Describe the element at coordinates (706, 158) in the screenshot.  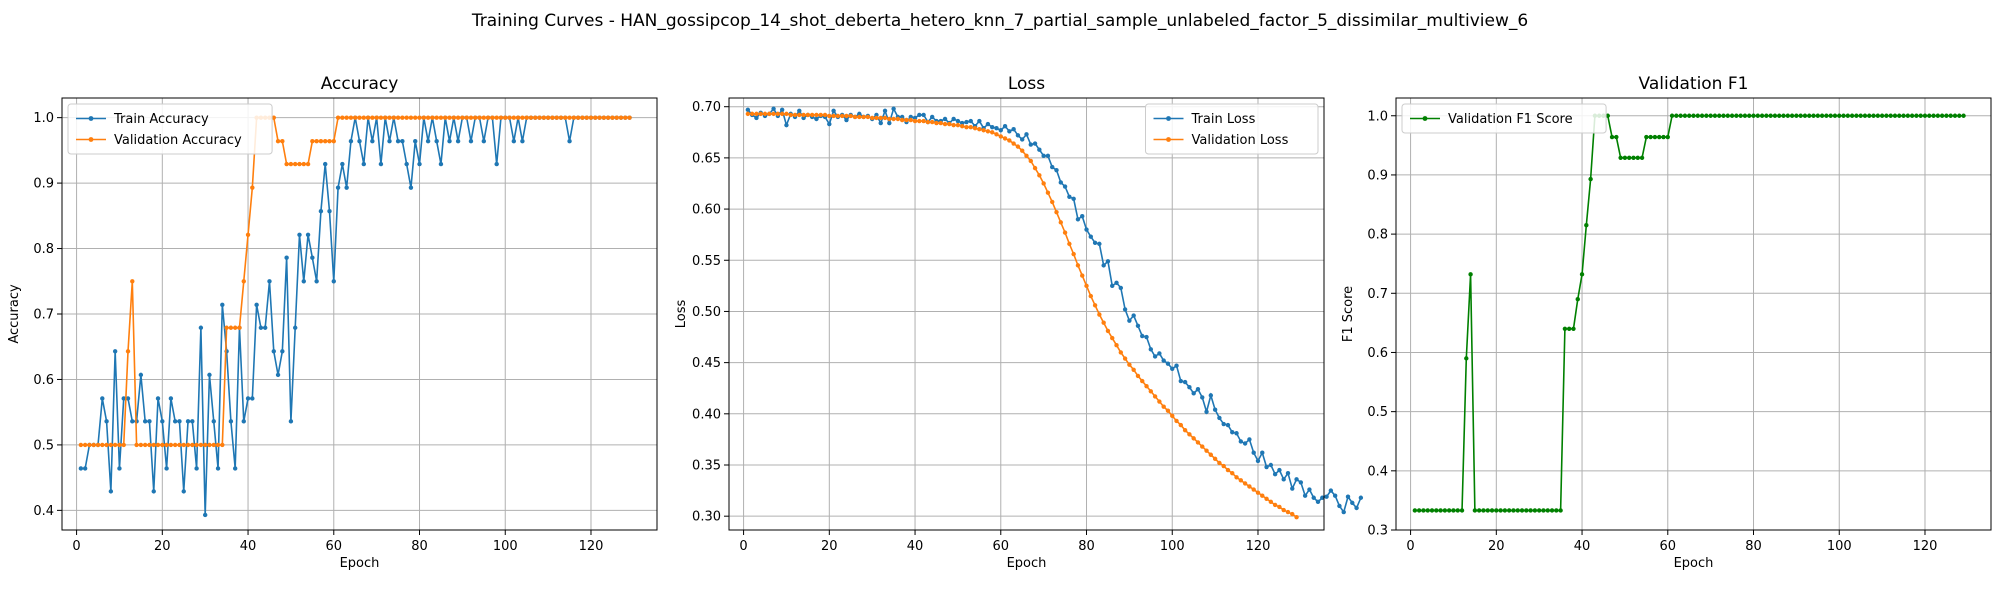
I see `y-tick-label: 0.65` at that location.